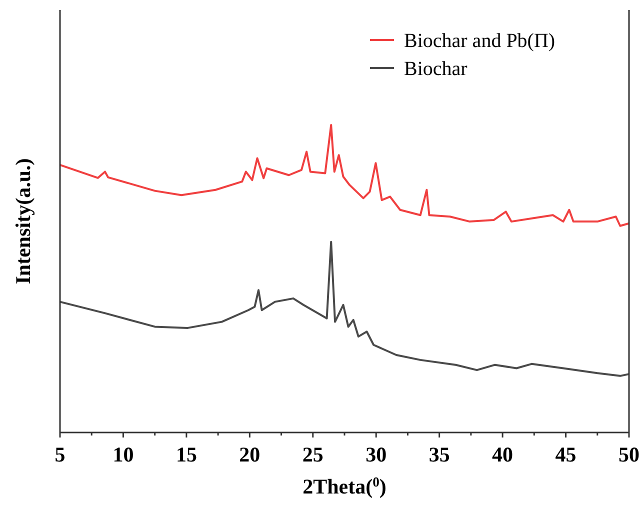  I want to click on x-tick-label: 30, so click(376, 454).